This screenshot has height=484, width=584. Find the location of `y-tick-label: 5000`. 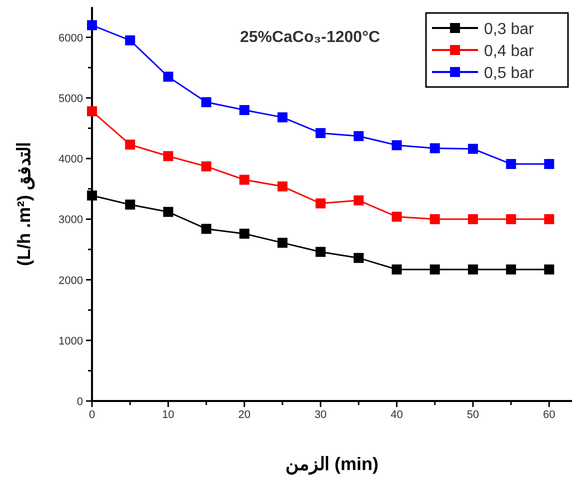

y-tick-label: 5000 is located at coordinates (70, 98).